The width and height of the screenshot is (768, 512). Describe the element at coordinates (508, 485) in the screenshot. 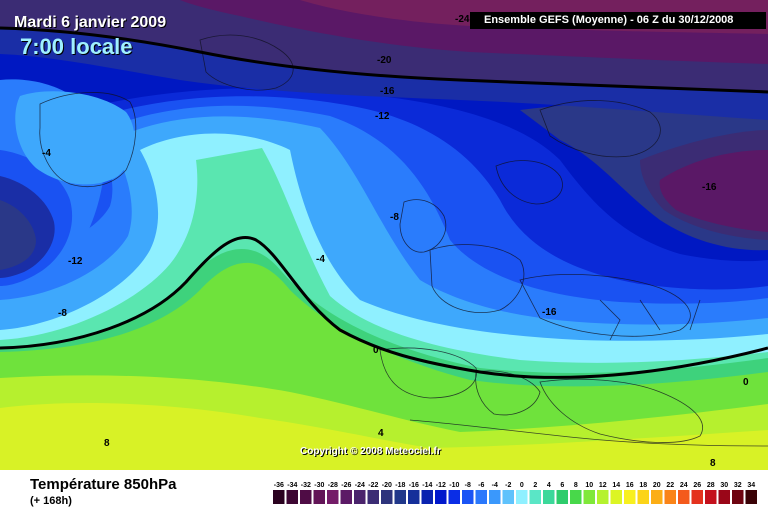

I see `legend-tick-label: -2` at that location.